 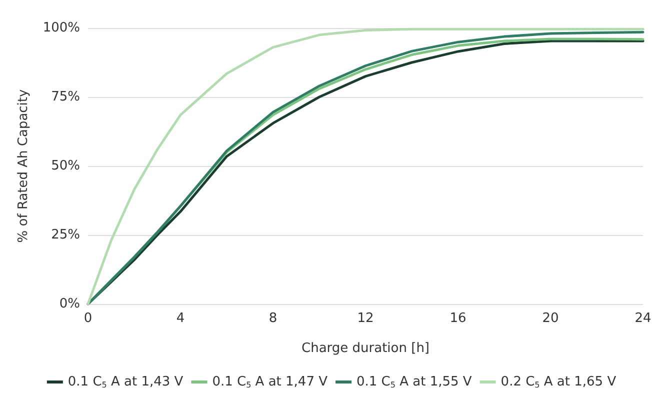 What do you see at coordinates (270, 382) in the screenshot?
I see `legend-label: 0.1 C5 A at 1,47 V` at bounding box center [270, 382].